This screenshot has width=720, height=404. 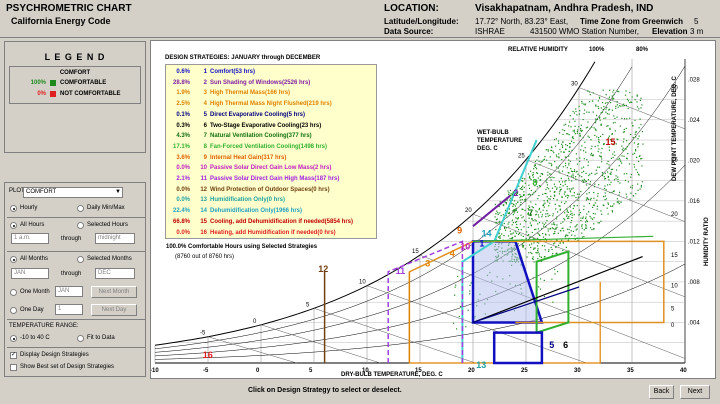 What do you see at coordinates (114, 310) in the screenshot?
I see `next-day-button: Next Day` at bounding box center [114, 310].